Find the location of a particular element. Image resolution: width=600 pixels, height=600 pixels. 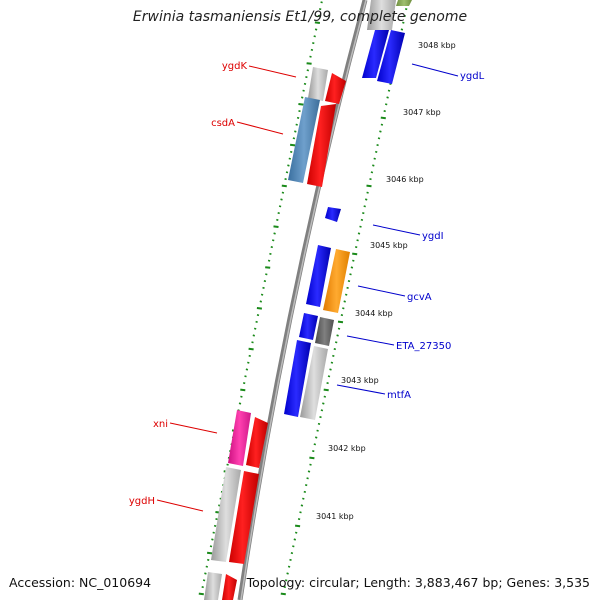

gene-label-ETA-27350: ETA_27350 is located at coordinates (423, 346).